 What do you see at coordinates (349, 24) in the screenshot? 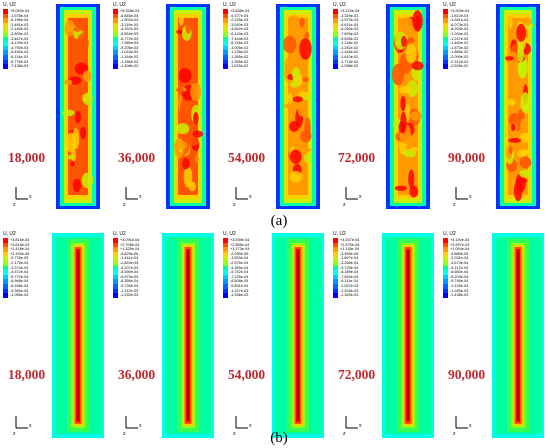
I see `legend-value: -4.611e-03` at bounding box center [349, 24].